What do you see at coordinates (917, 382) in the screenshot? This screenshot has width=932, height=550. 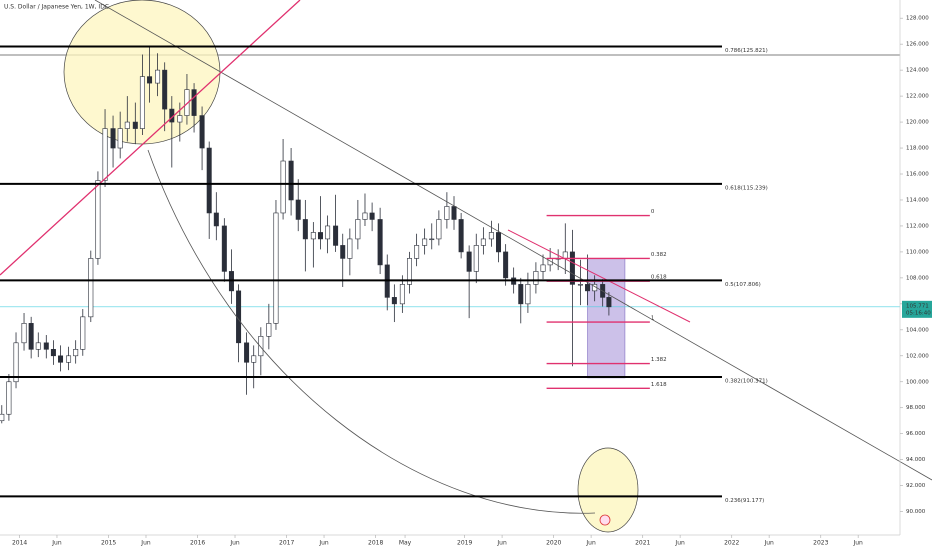 I see `y-tick-label: 100.000` at bounding box center [917, 382].